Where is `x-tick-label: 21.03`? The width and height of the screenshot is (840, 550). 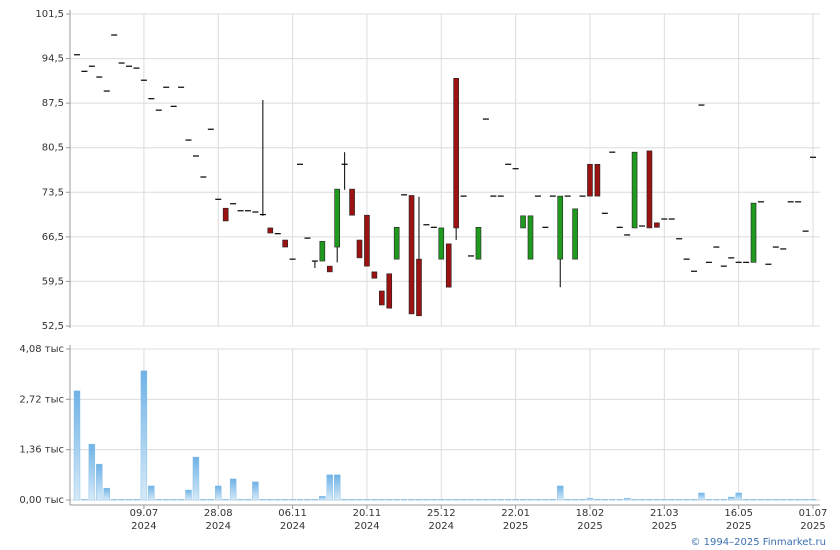
x-tick-label: 21.03 is located at coordinates (664, 513).